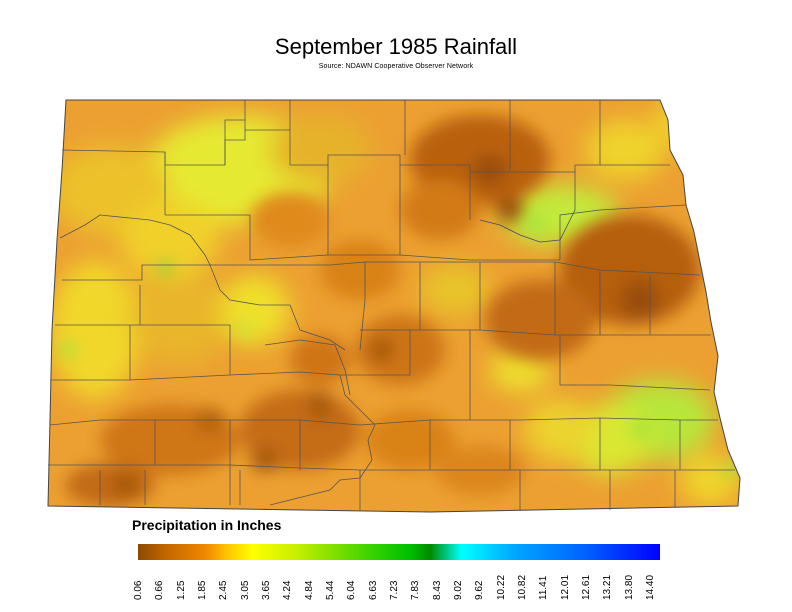 The width and height of the screenshot is (792, 612). What do you see at coordinates (245, 590) in the screenshot?
I see `legend-tick-text: 3.05` at bounding box center [245, 590].